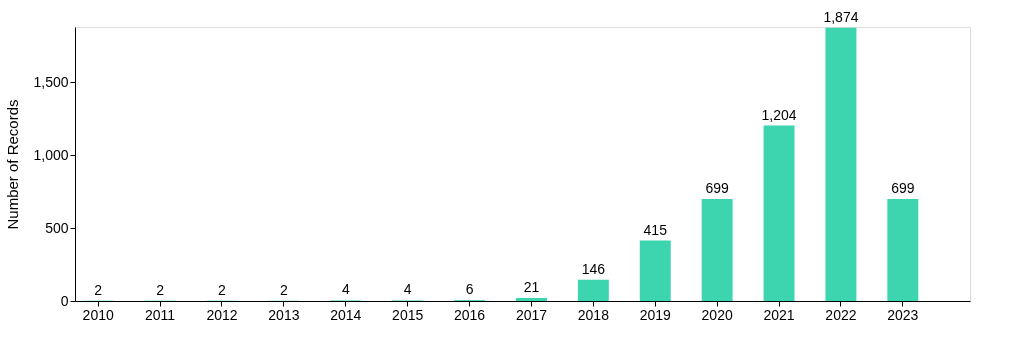  What do you see at coordinates (57, 227) in the screenshot?
I see `y-tick-label: 500` at bounding box center [57, 227].